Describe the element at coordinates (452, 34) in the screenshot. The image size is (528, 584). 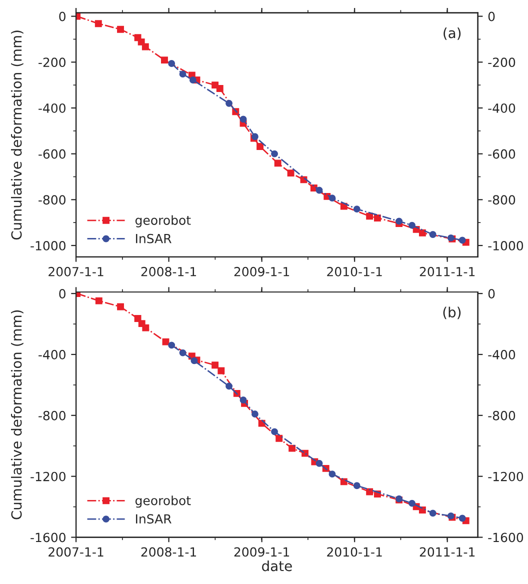
I see `annotation: (a)` at that location.